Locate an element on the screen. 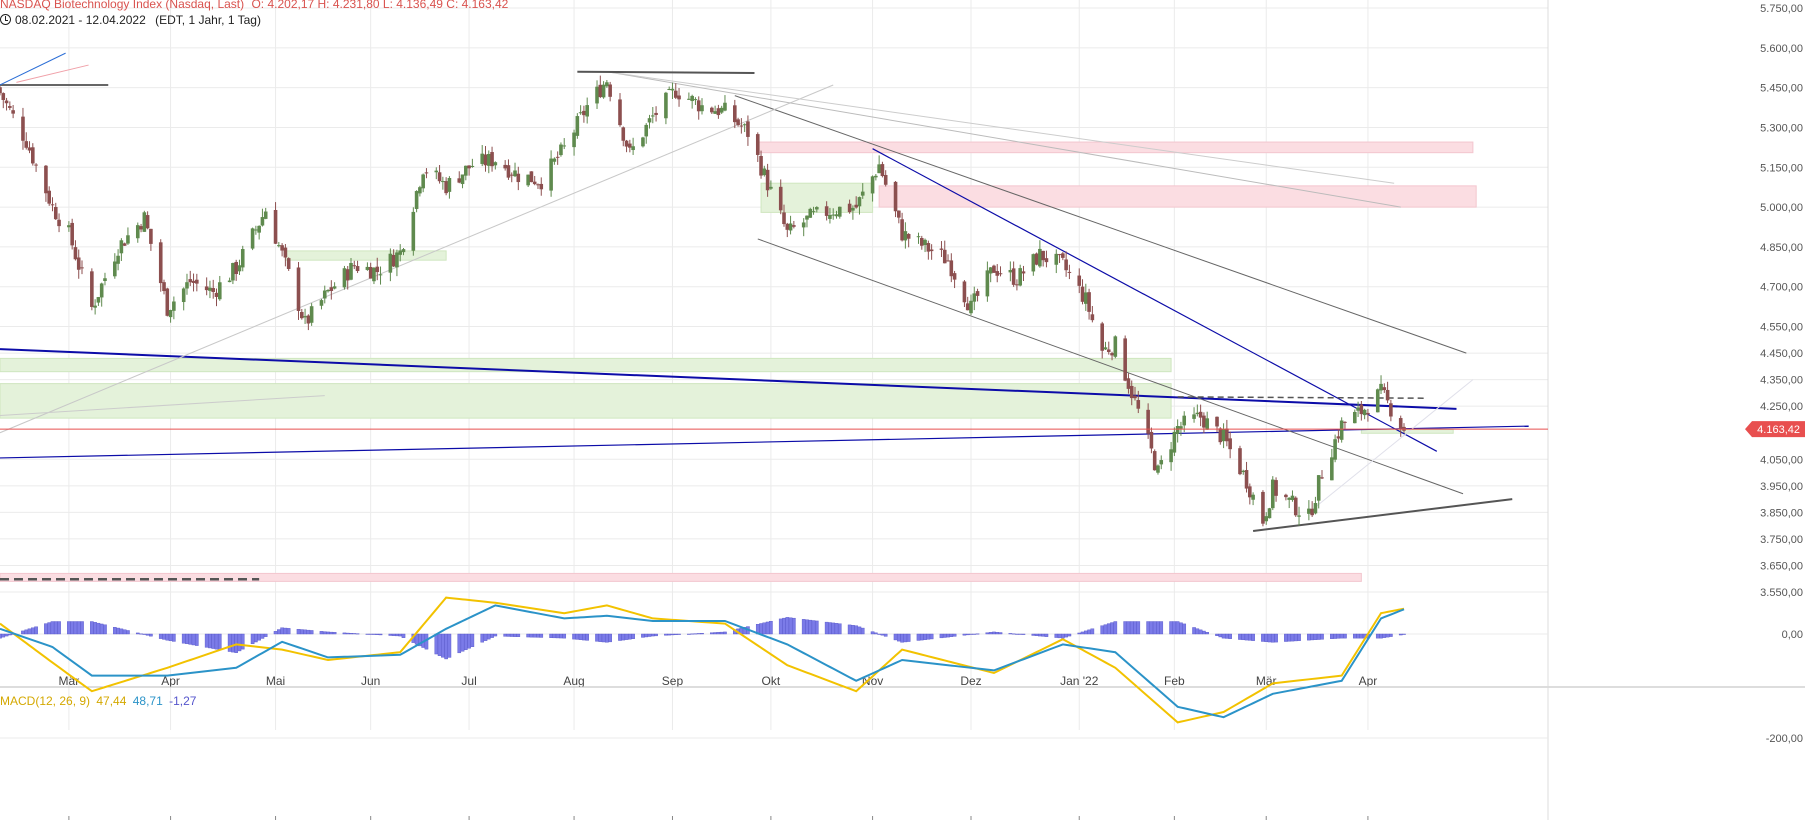  y-tick-label: 4.450,00 is located at coordinates (1781, 354).